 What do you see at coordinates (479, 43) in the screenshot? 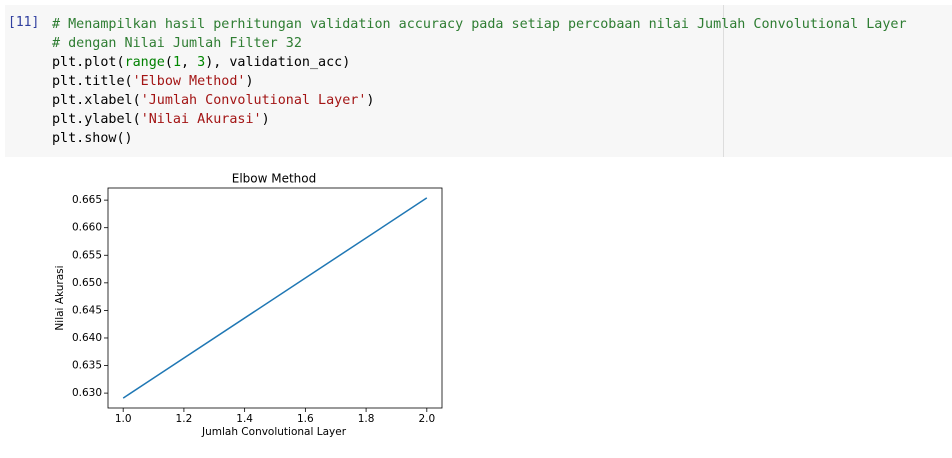
I see `code-line: # dengan Nilai Jumlah Filter 32` at bounding box center [479, 43].